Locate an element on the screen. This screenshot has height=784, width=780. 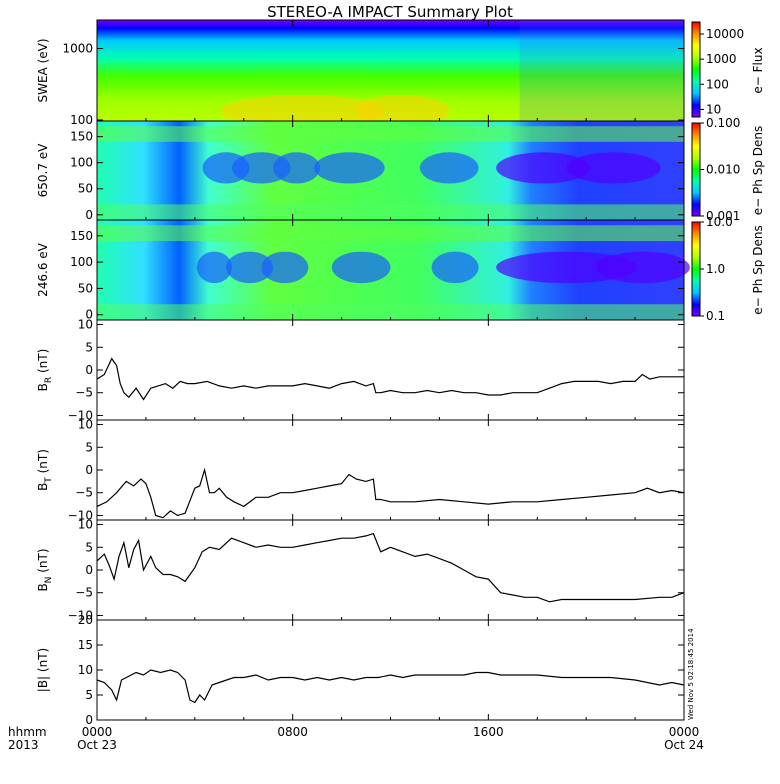
x-tick-label: 0800 is located at coordinates (292, 732).